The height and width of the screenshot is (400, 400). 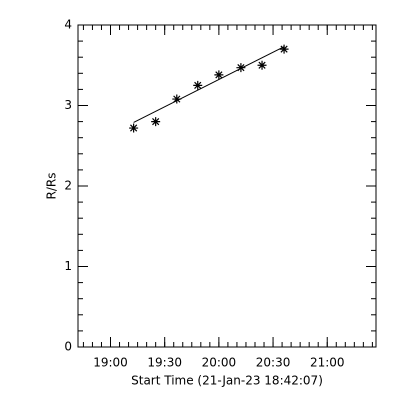 What do you see at coordinates (68, 105) in the screenshot?
I see `y-tick-label: 3` at bounding box center [68, 105].